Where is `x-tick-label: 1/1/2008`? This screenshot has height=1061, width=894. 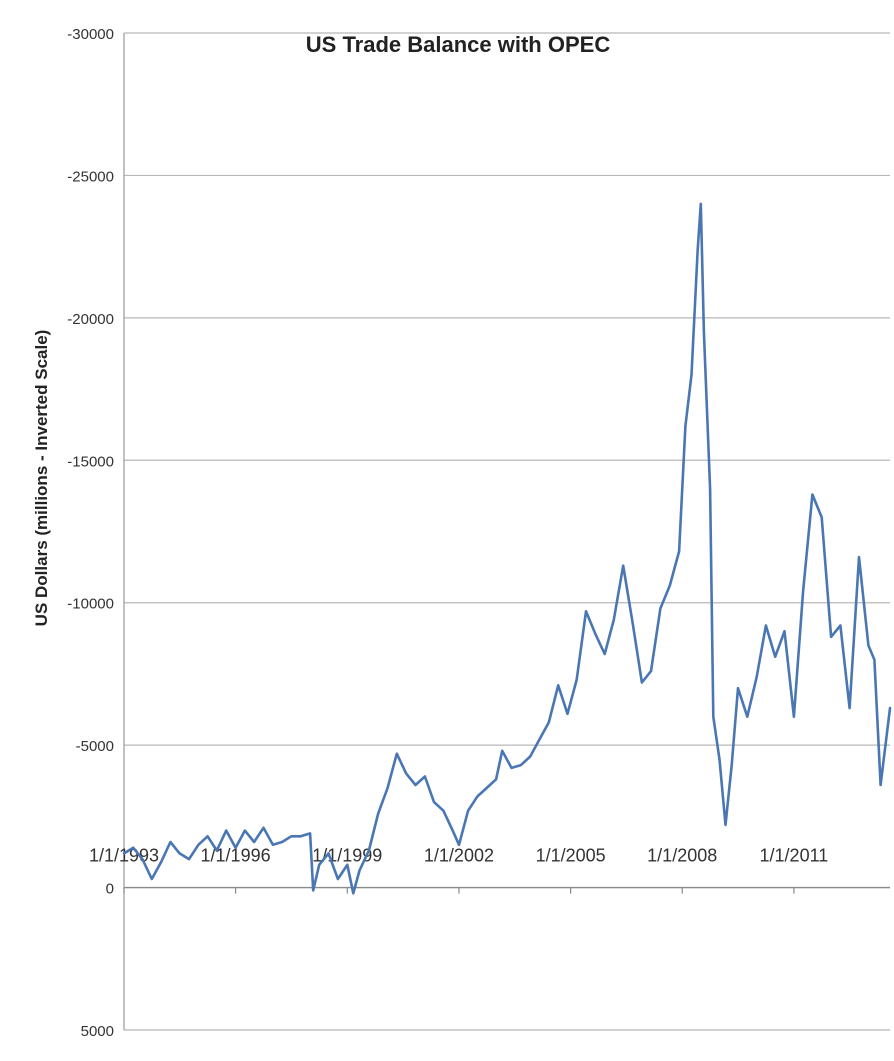
x-tick-label: 1/1/2008 is located at coordinates (682, 856).